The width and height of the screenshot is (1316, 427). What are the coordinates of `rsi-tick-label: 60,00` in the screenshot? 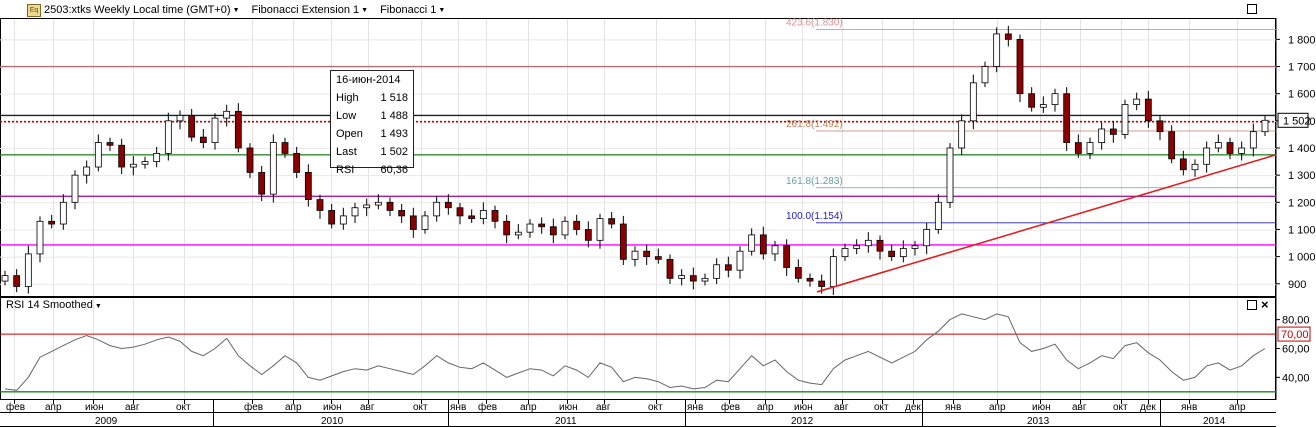 It's located at (1296, 350).